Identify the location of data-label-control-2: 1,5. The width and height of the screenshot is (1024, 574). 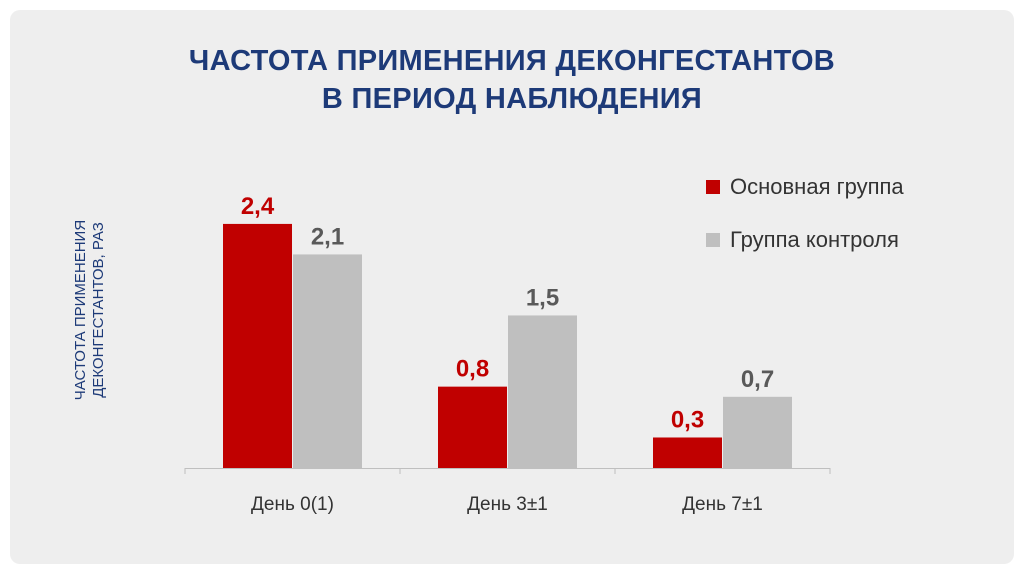
(542, 297).